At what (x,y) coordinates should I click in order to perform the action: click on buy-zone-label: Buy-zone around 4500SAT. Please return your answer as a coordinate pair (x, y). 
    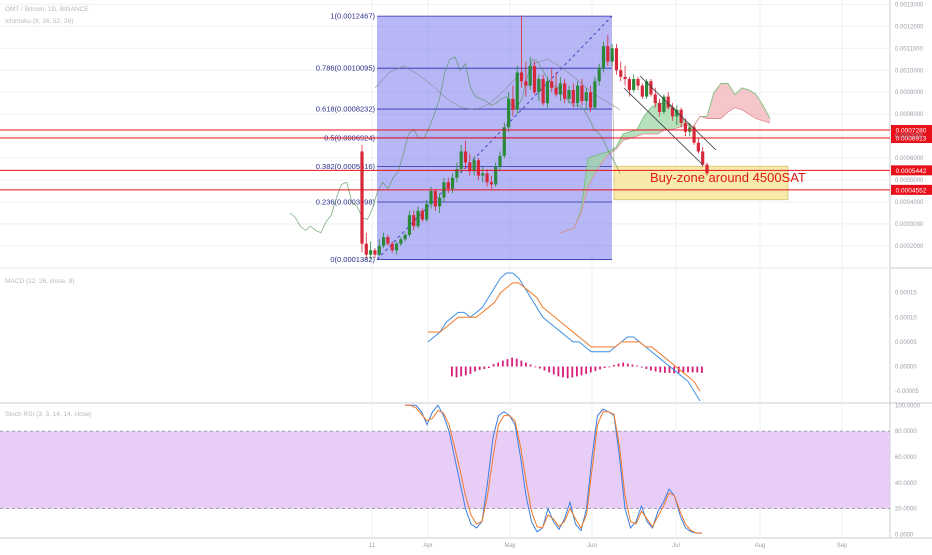
    Looking at the image, I should click on (728, 177).